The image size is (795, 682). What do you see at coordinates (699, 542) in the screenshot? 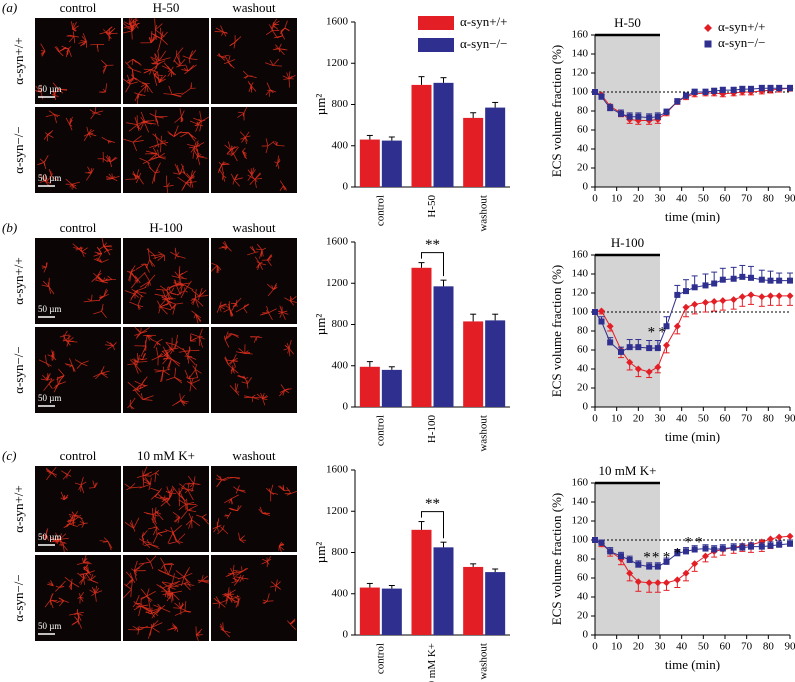
I see `annotation: *` at bounding box center [699, 542].